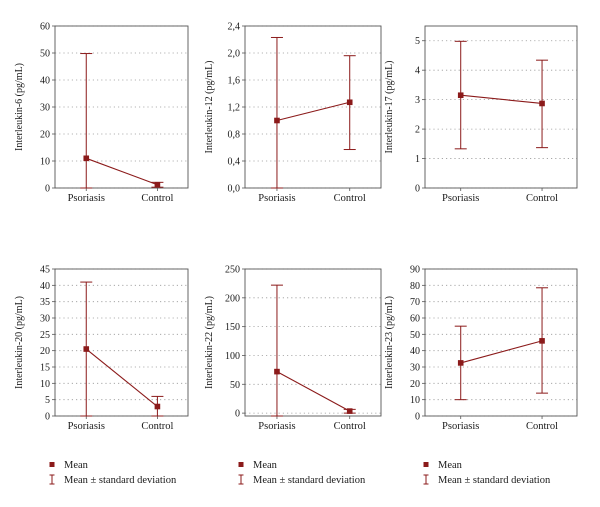 The height and width of the screenshot is (507, 600). I want to click on y-tick-label: 4, so click(417, 71).